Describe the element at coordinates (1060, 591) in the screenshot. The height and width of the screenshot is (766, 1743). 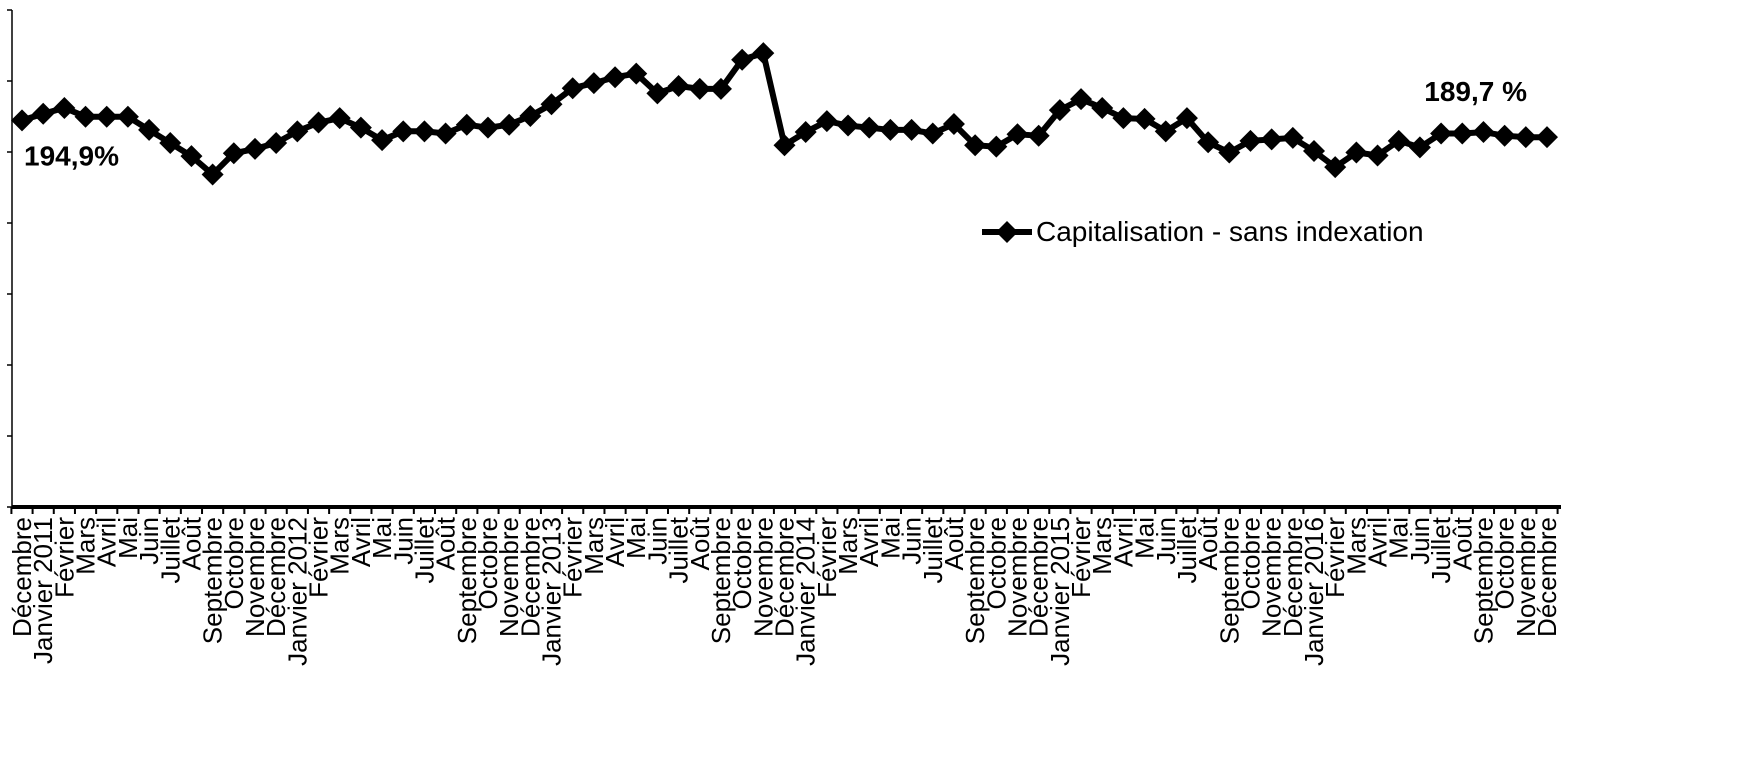
I see `x-tick-label: Janvier 2015` at that location.